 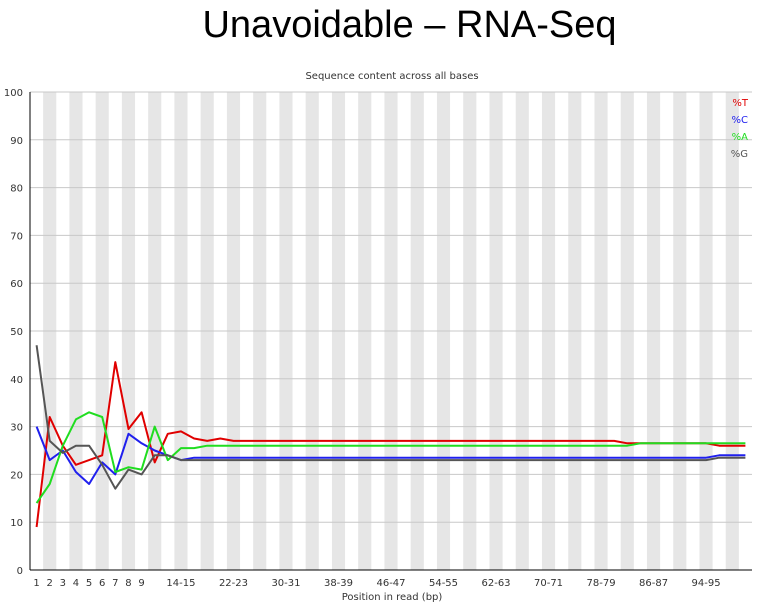 I want to click on series-line-pct-A, so click(x=390, y=457).